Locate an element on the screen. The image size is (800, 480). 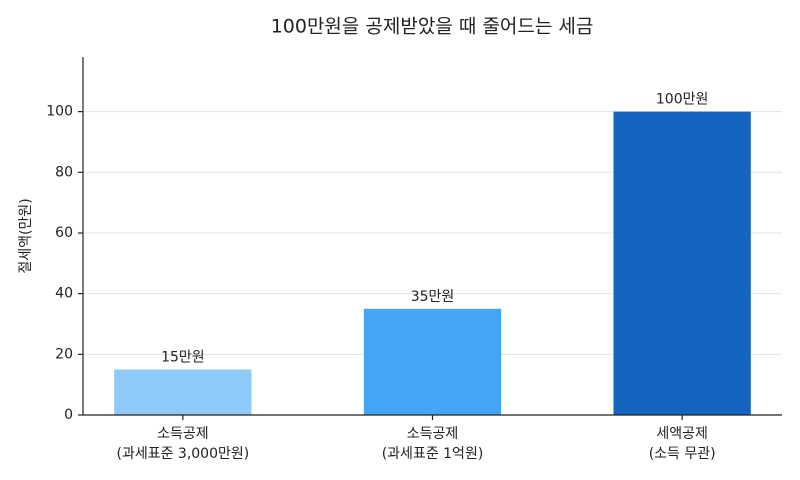
y-tick-label: 60 is located at coordinates (64, 233).